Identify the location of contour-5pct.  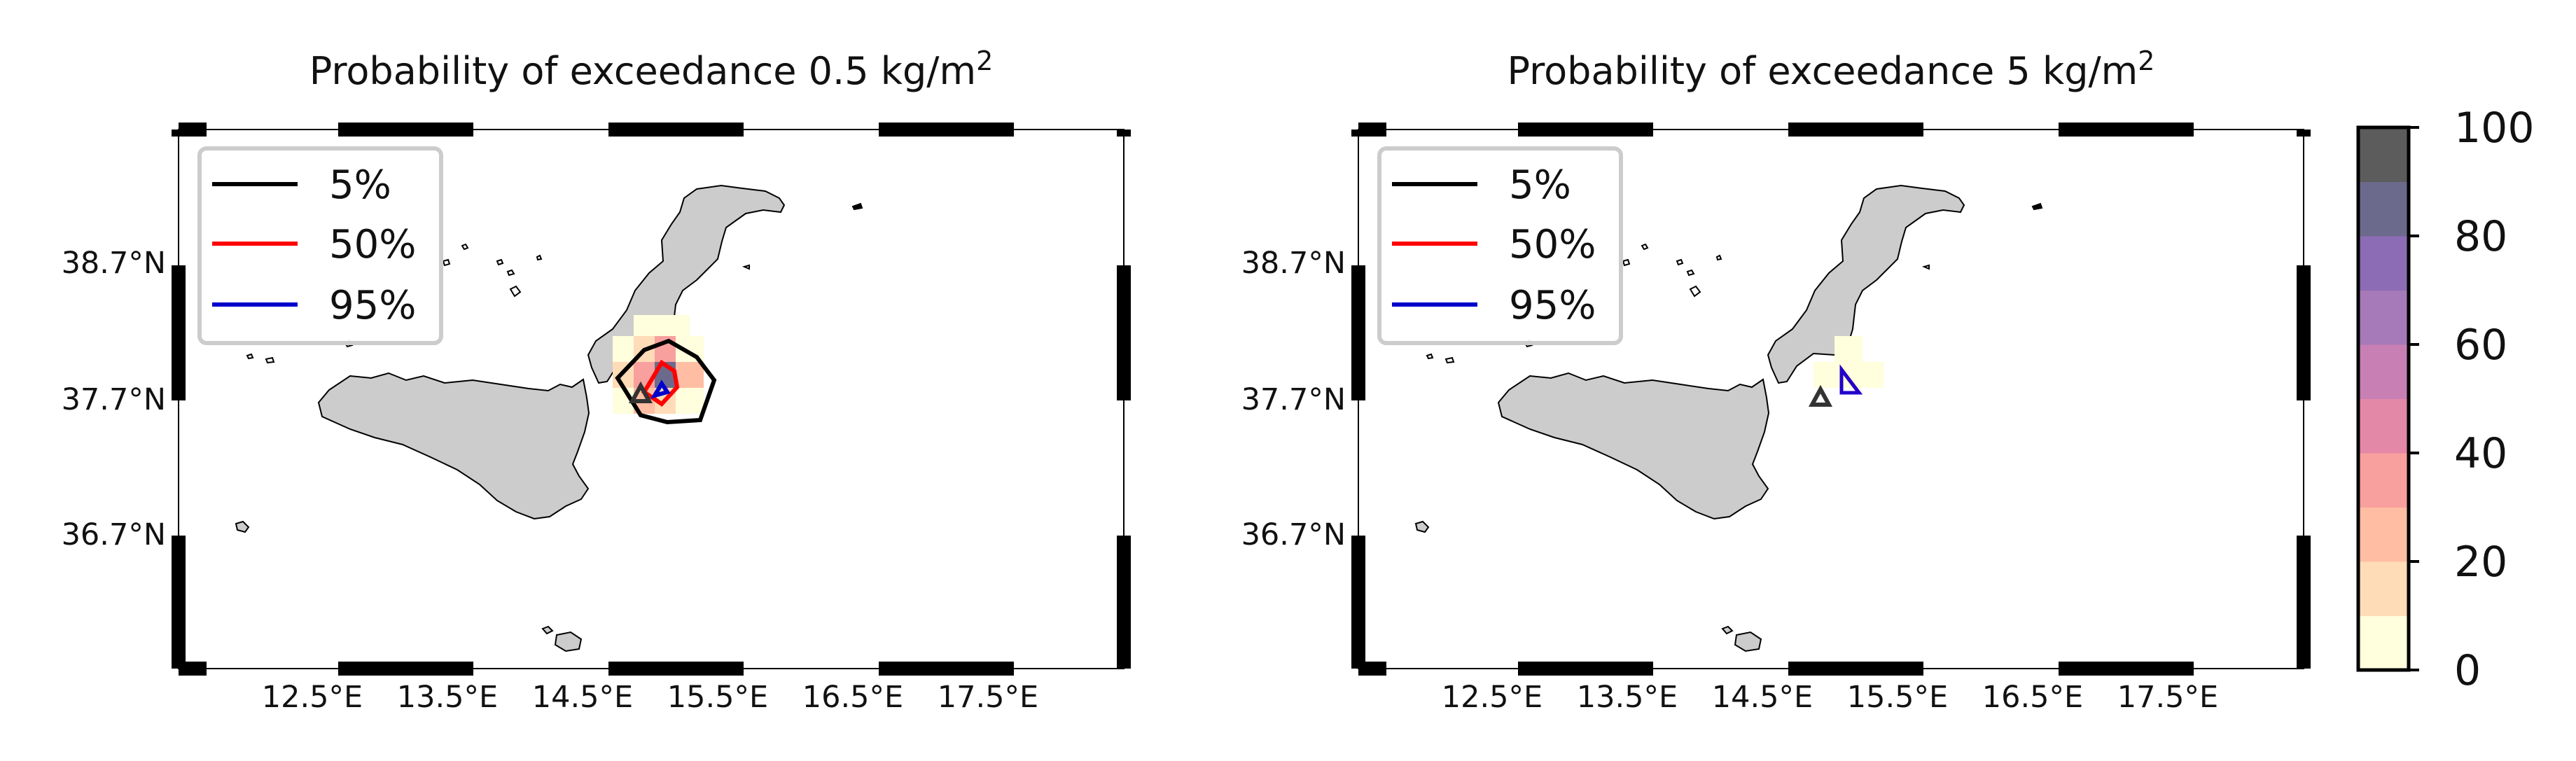
(666, 381).